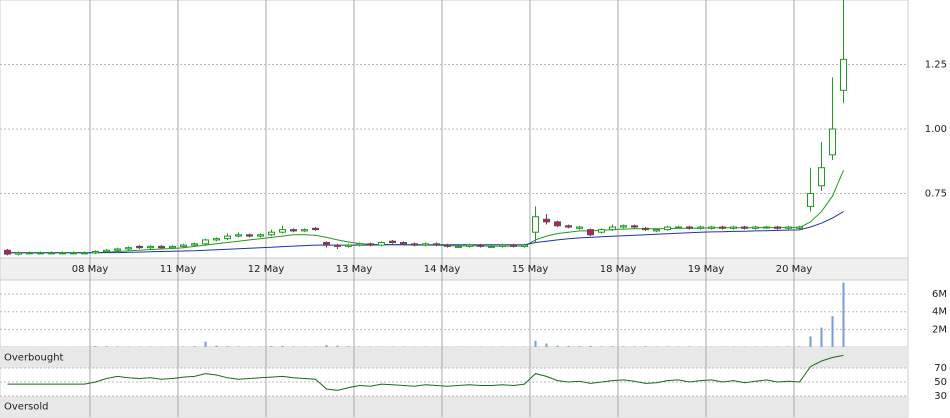 The height and width of the screenshot is (418, 950). What do you see at coordinates (26, 407) in the screenshot?
I see `band-label: Oversold` at bounding box center [26, 407].